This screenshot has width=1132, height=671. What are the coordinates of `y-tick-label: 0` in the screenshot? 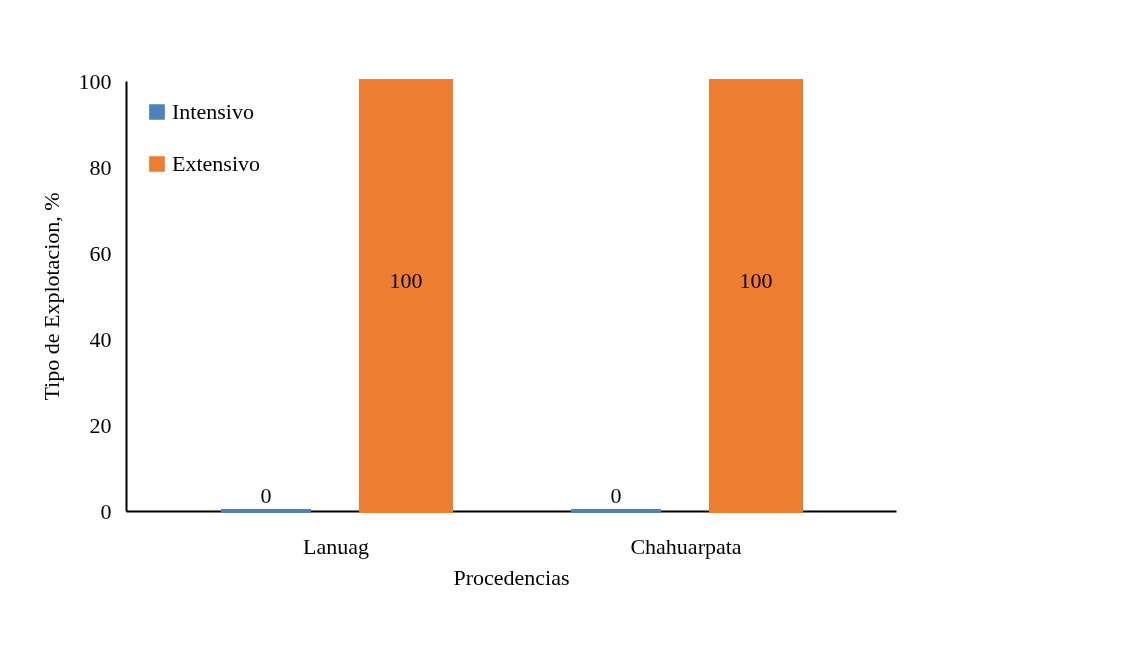 It's located at (106, 511).